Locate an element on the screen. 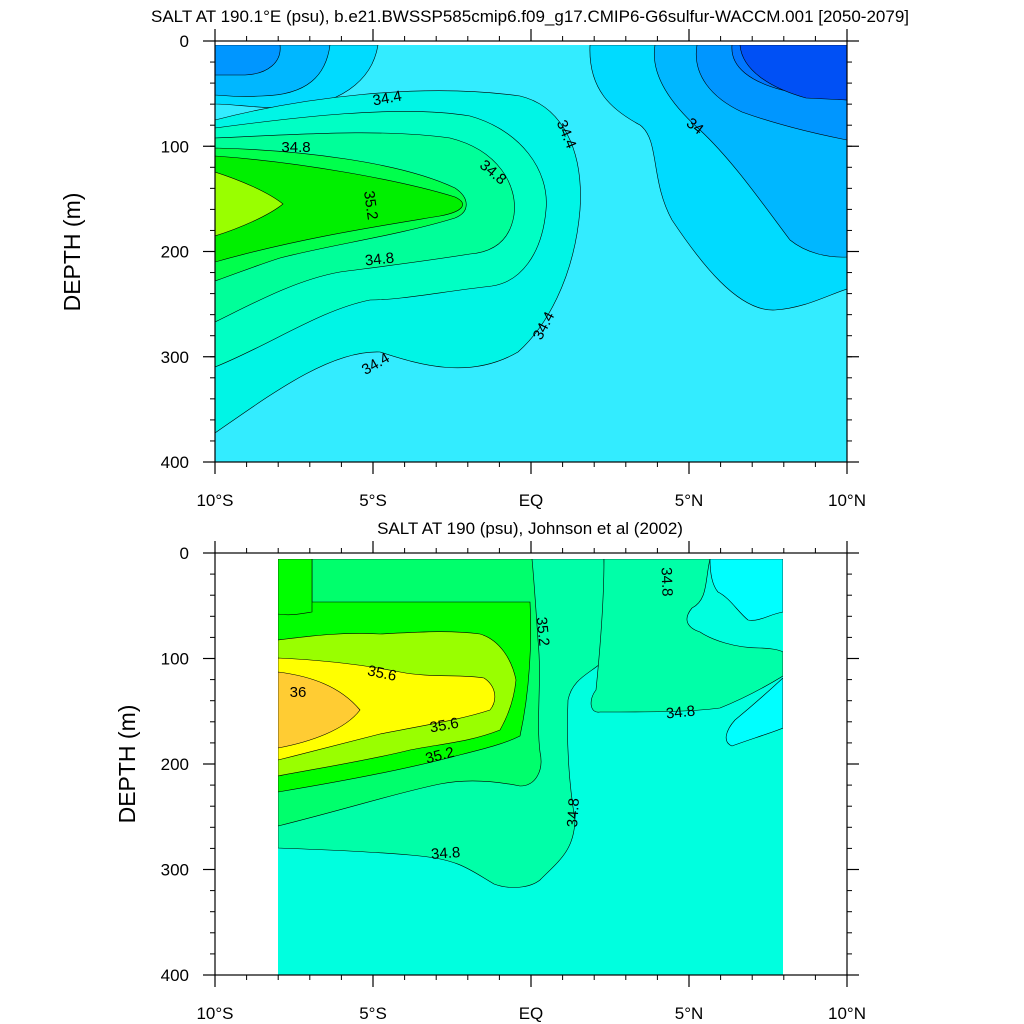 The height and width of the screenshot is (1024, 1024). bottom-x-tick-label: 5°N is located at coordinates (689, 1013).